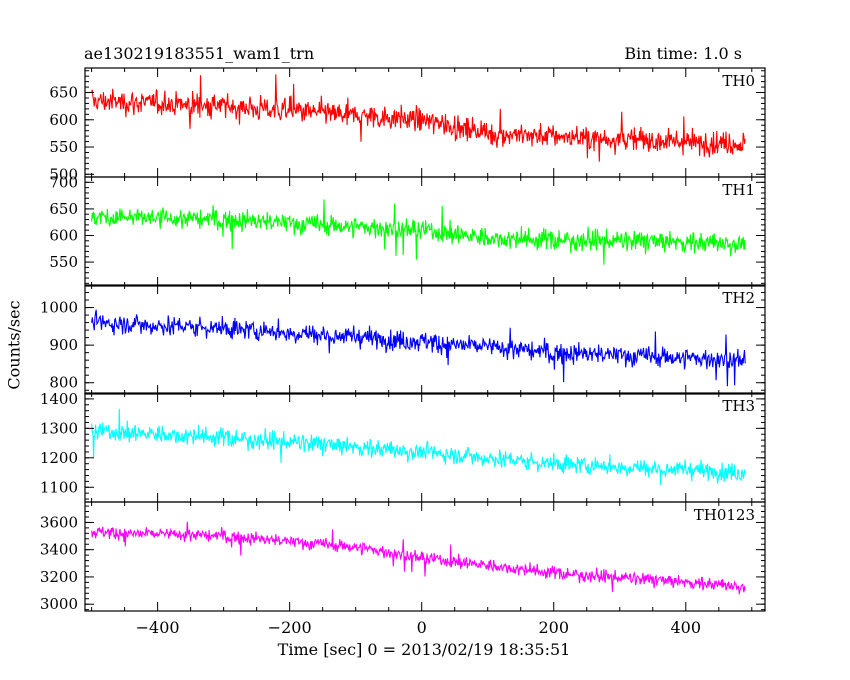 The height and width of the screenshot is (680, 850). Describe the element at coordinates (59, 308) in the screenshot. I see `y-tick-label: 1000` at that location.